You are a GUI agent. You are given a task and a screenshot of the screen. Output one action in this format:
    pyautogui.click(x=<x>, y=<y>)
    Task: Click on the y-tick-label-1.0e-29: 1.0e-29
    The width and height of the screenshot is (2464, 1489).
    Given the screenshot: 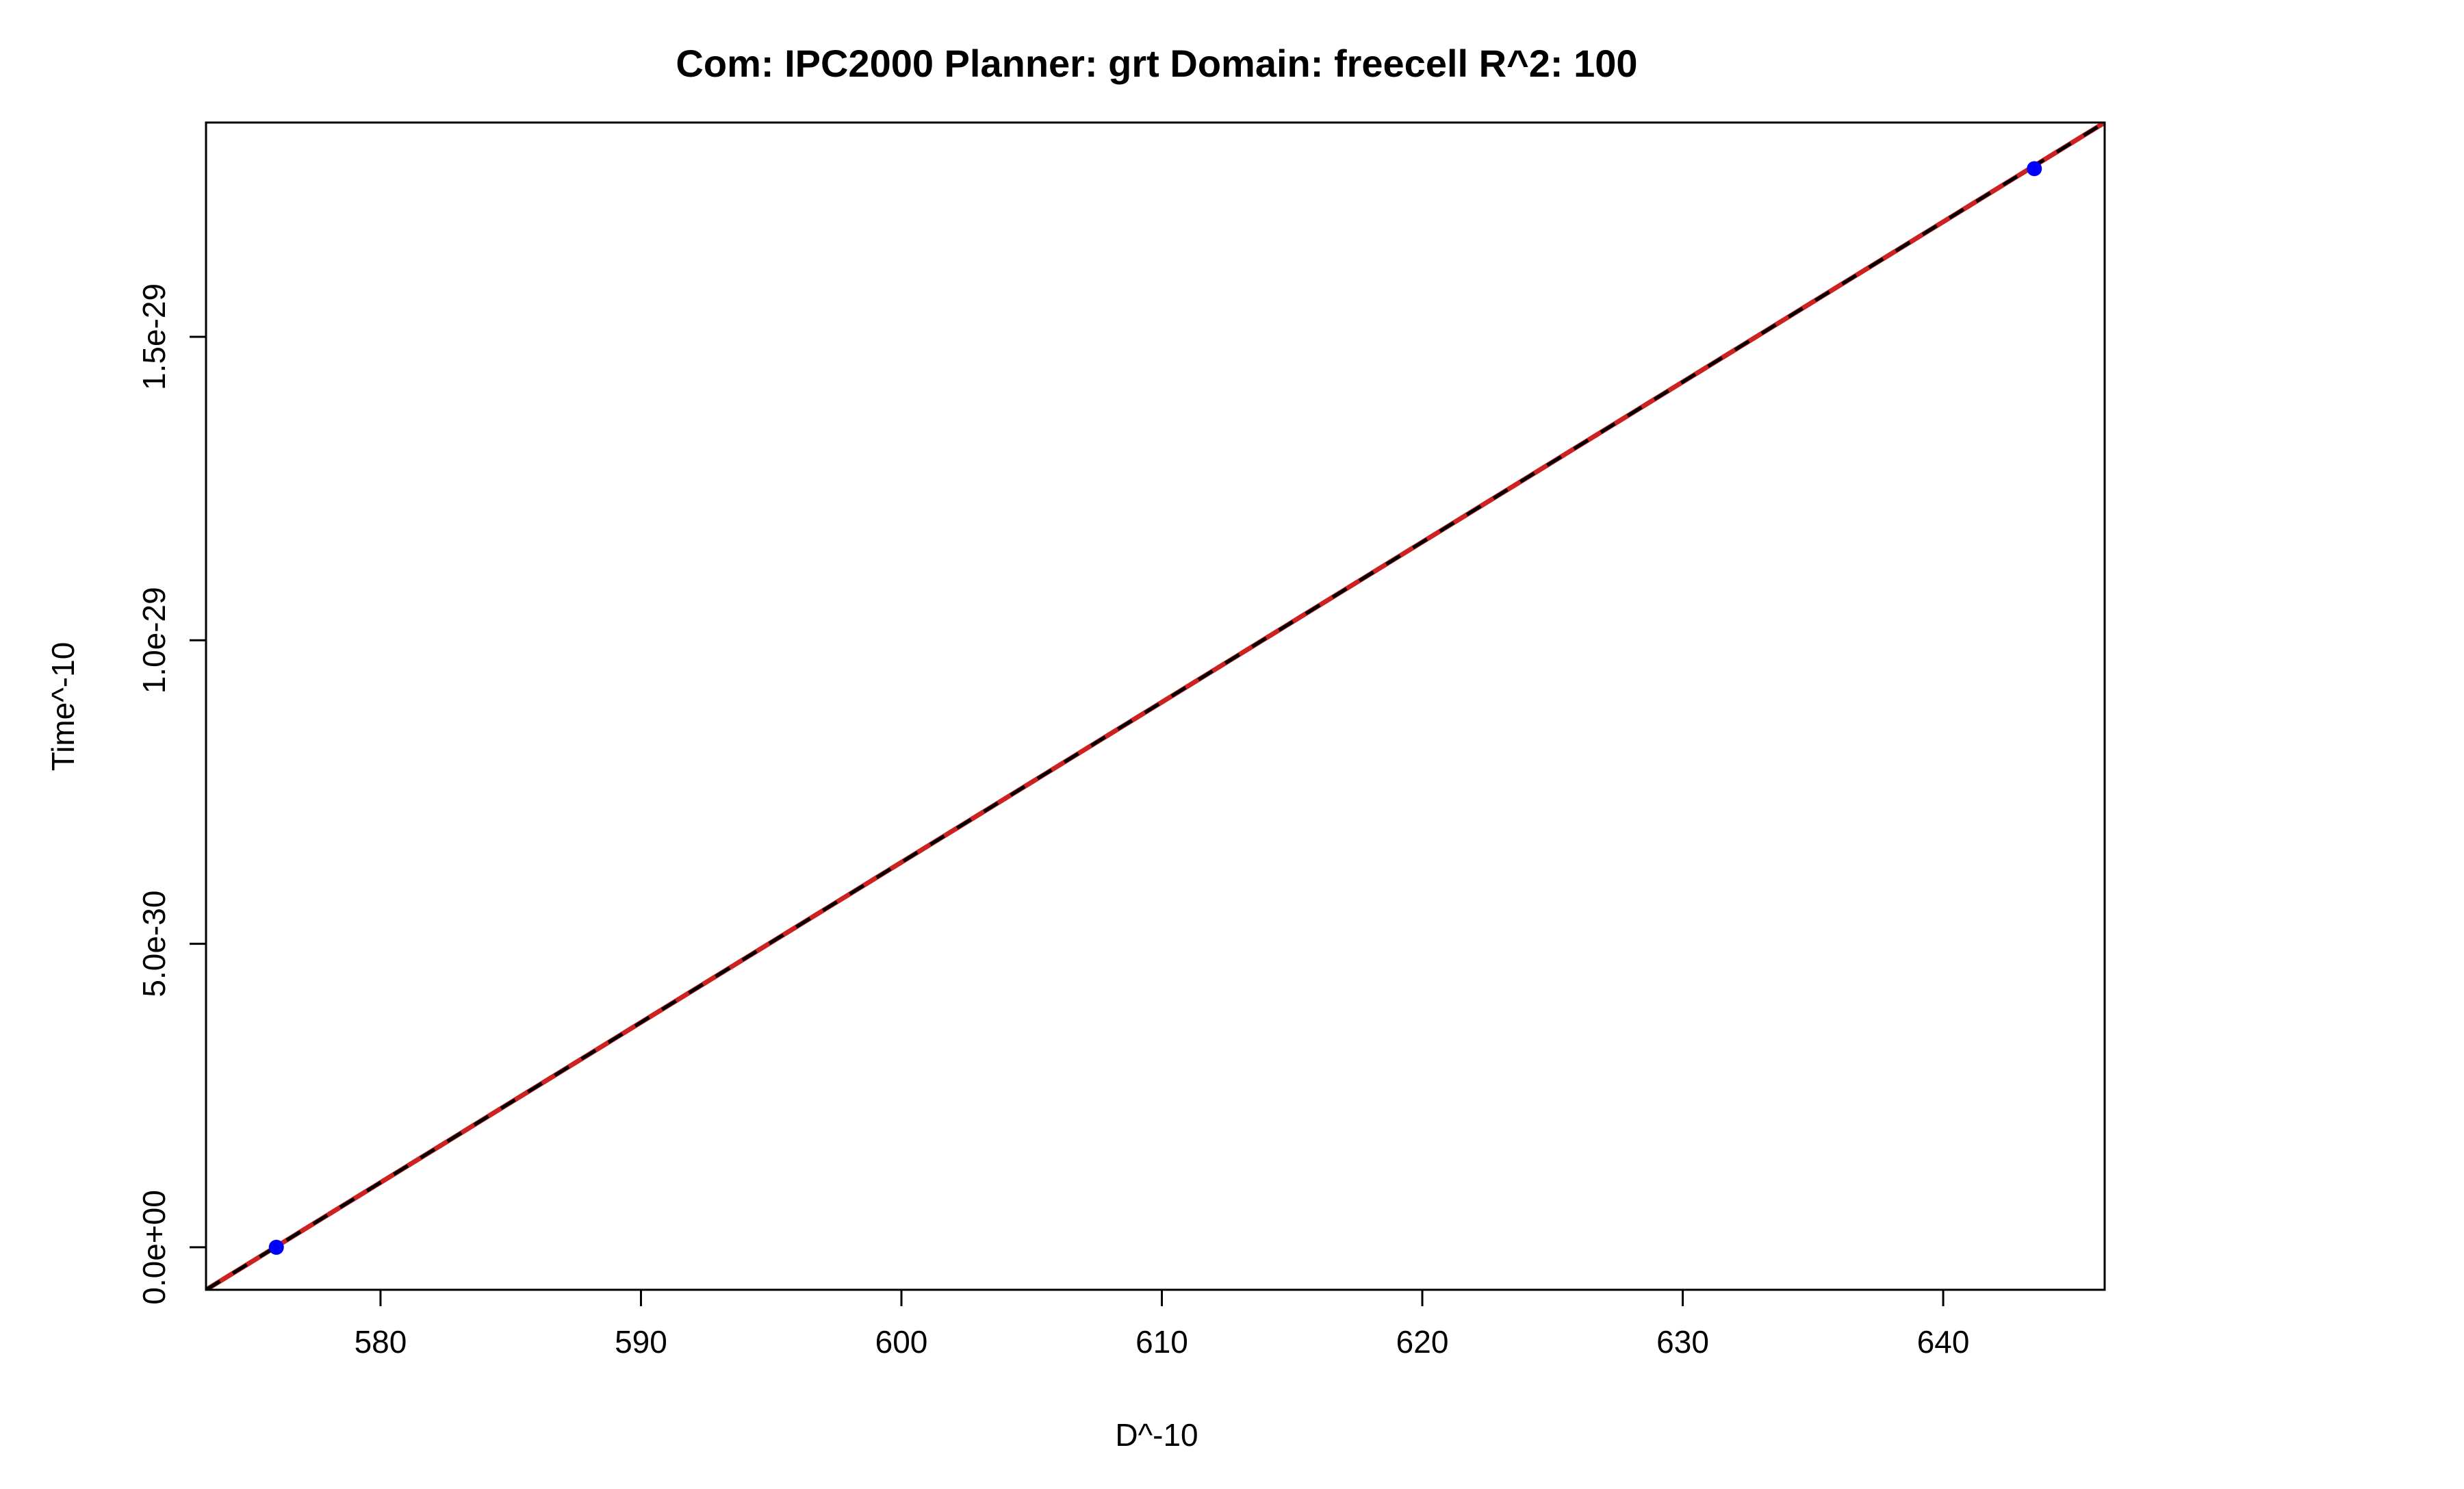 What is the action you would take?
    pyautogui.click(x=154, y=640)
    